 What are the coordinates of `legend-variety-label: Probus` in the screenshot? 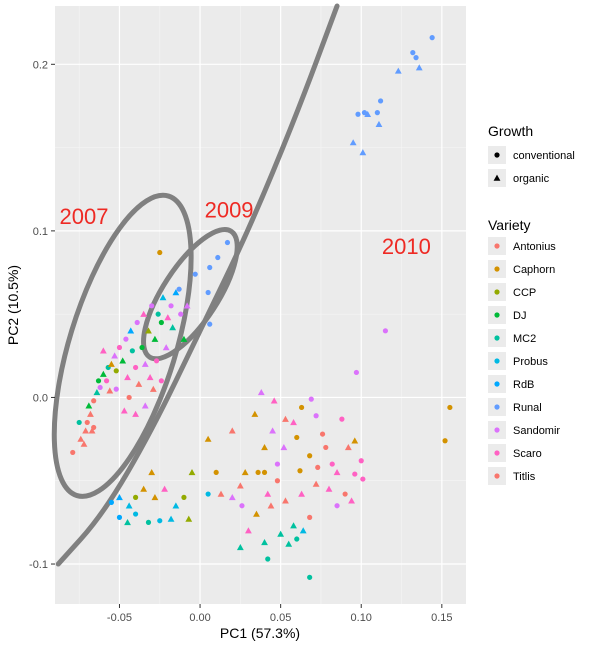 It's located at (530, 362).